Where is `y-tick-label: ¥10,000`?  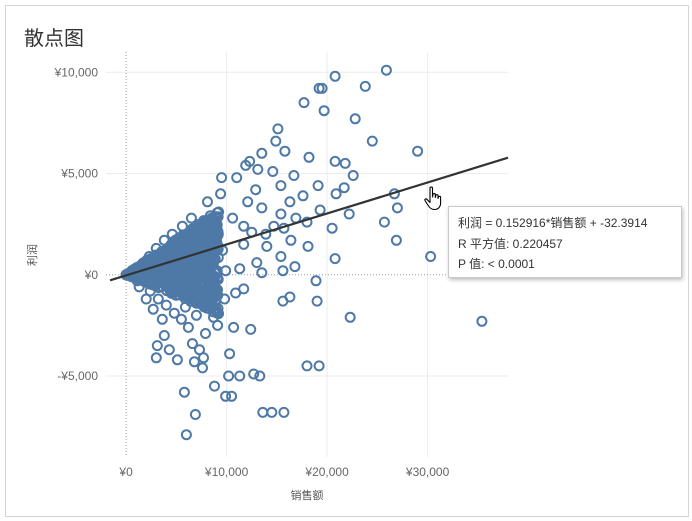 y-tick-label: ¥10,000 is located at coordinates (76, 72).